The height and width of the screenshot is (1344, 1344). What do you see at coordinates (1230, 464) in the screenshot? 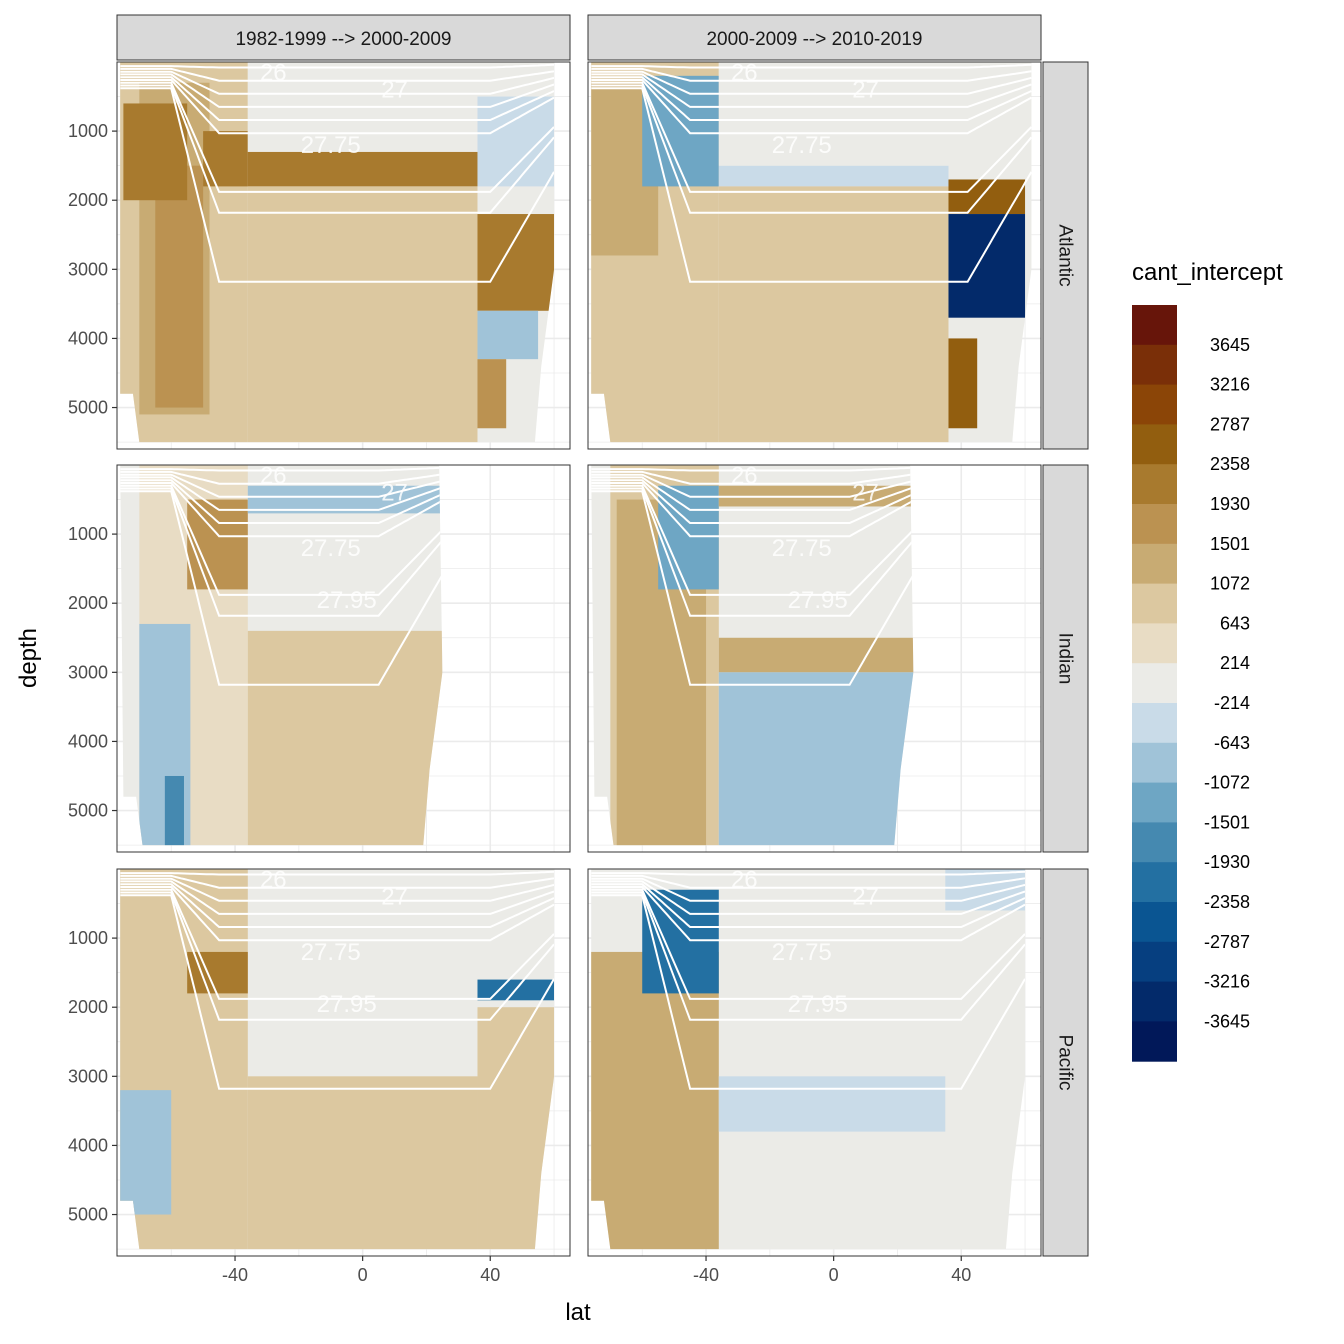
I see `legend-label: 2358` at bounding box center [1230, 464].